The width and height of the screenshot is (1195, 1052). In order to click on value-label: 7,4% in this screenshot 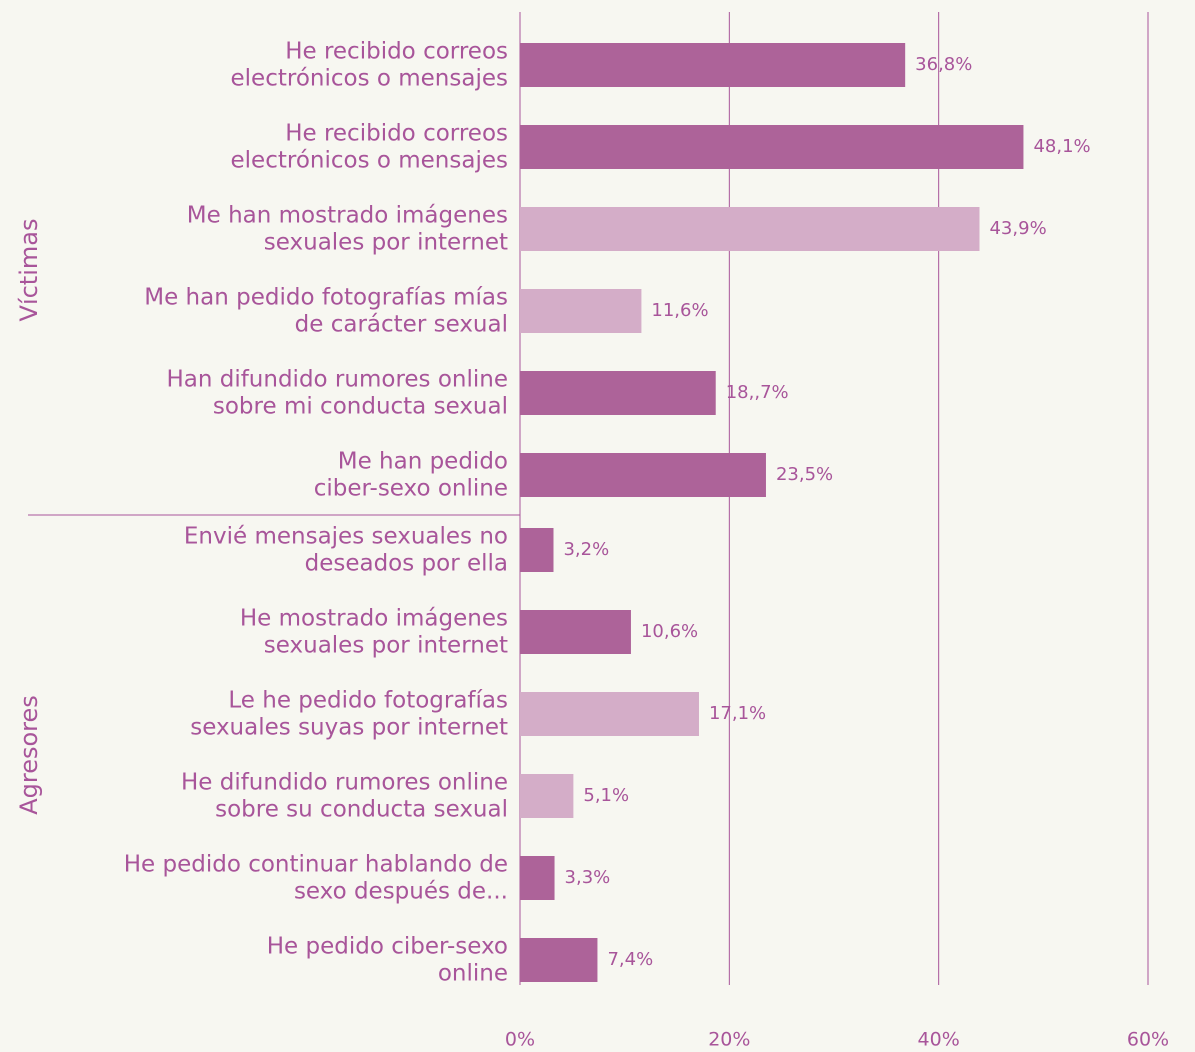, I will do `click(630, 959)`.